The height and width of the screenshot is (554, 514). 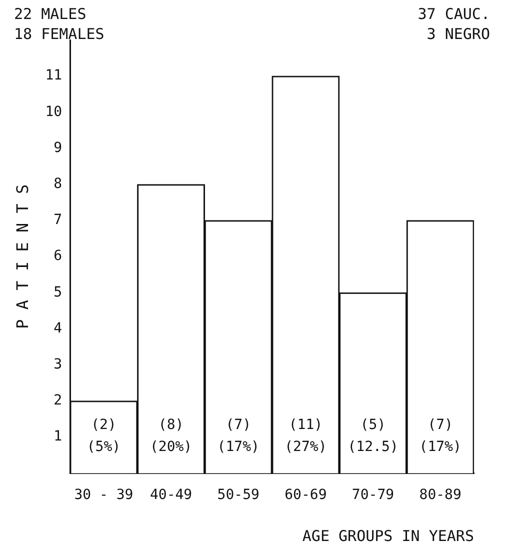 I want to click on y-tick-label: 4, so click(x=58, y=328).